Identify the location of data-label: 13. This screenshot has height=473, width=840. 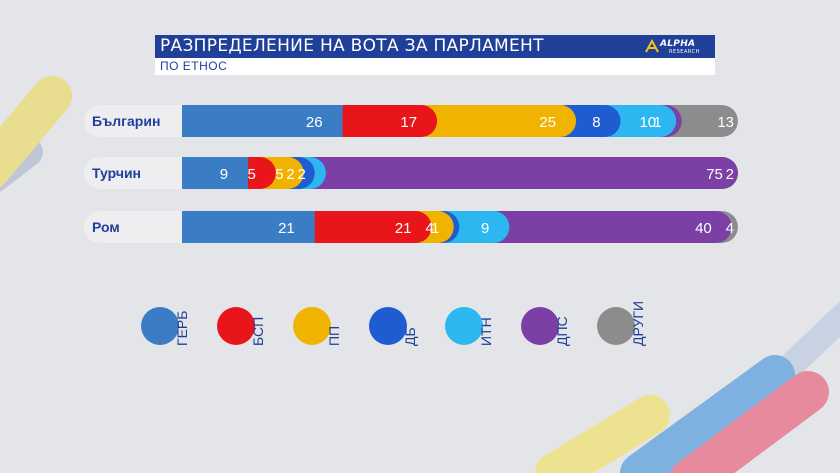
(725, 122).